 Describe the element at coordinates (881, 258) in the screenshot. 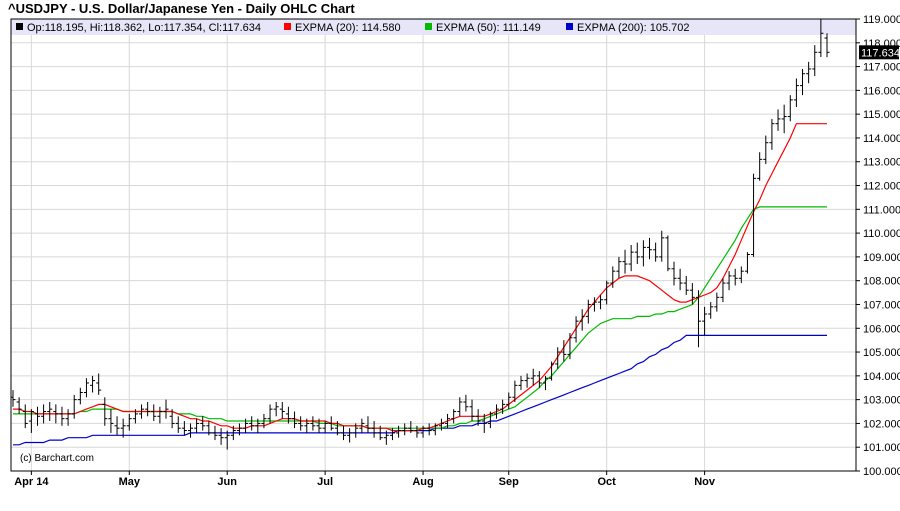

I see `y-tick-label: 109.000` at that location.